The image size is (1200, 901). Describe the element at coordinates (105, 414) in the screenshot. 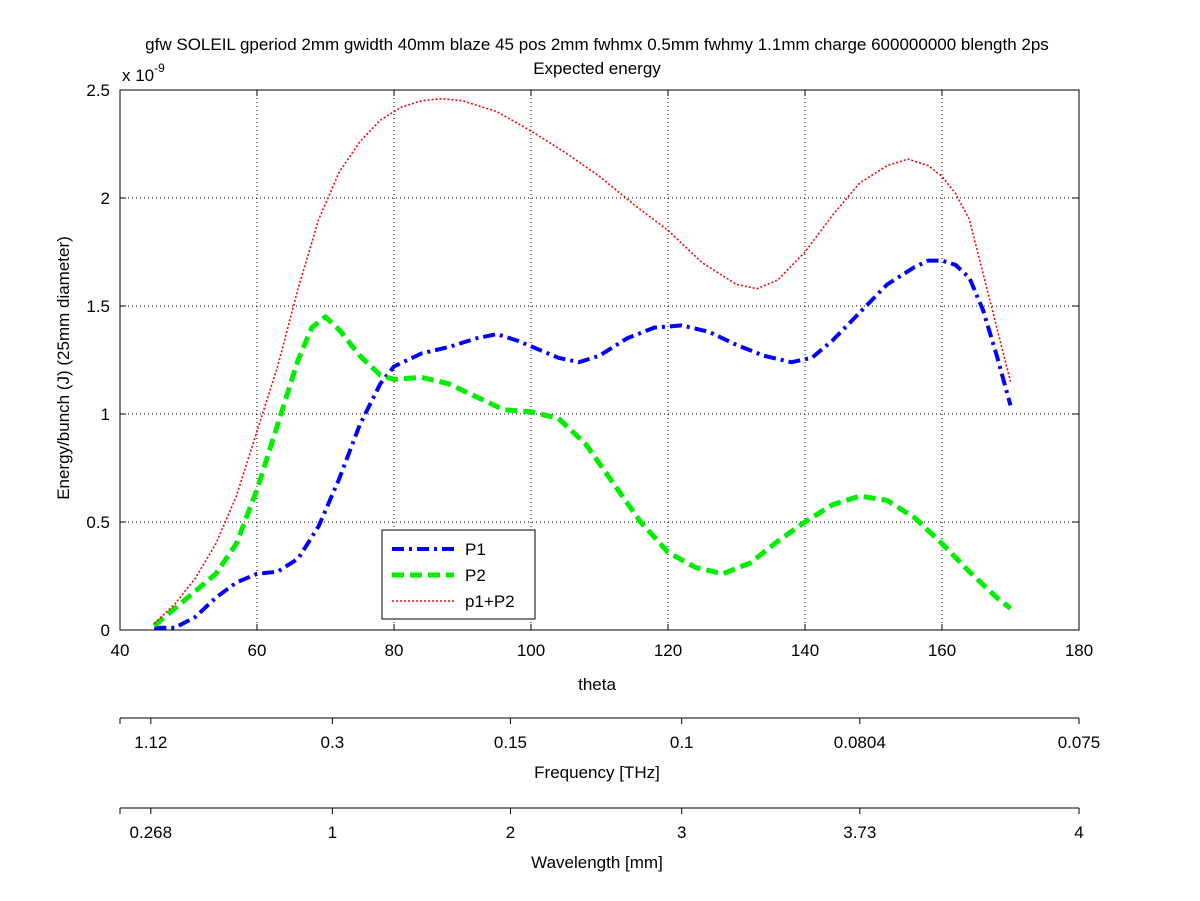

I see `y-tick-label: 1` at that location.